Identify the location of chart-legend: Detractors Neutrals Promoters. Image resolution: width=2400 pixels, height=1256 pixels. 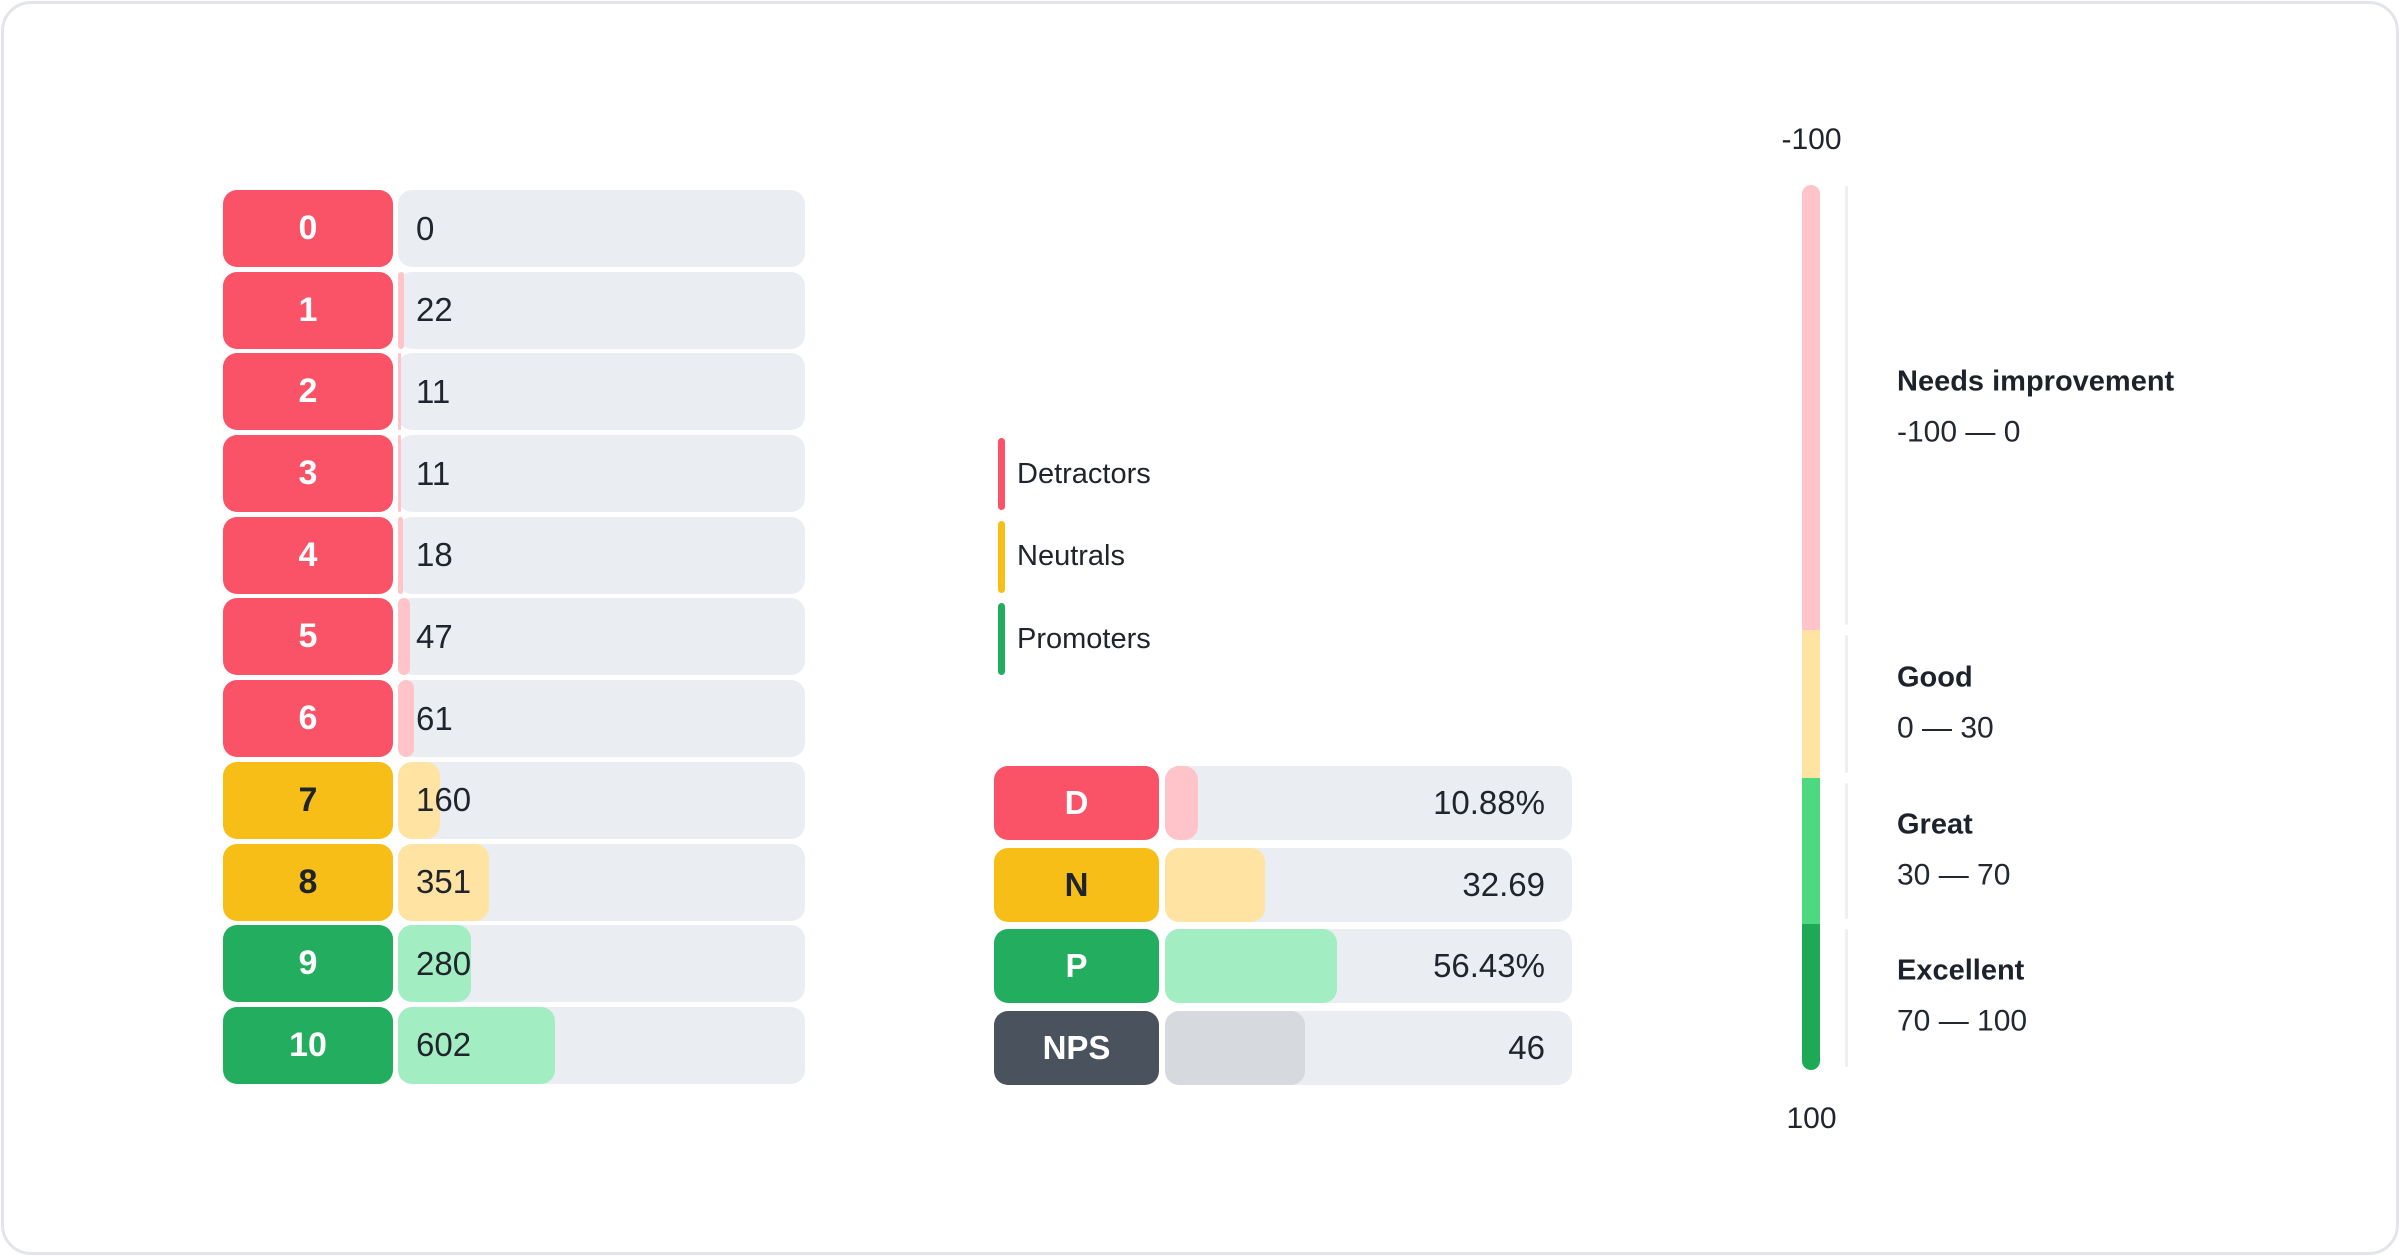
(1074, 556).